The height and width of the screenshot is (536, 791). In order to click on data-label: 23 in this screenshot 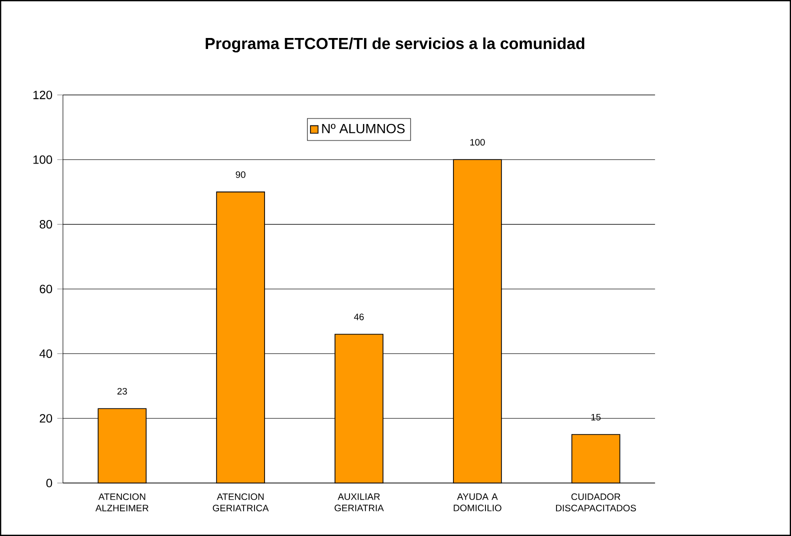, I will do `click(122, 391)`.